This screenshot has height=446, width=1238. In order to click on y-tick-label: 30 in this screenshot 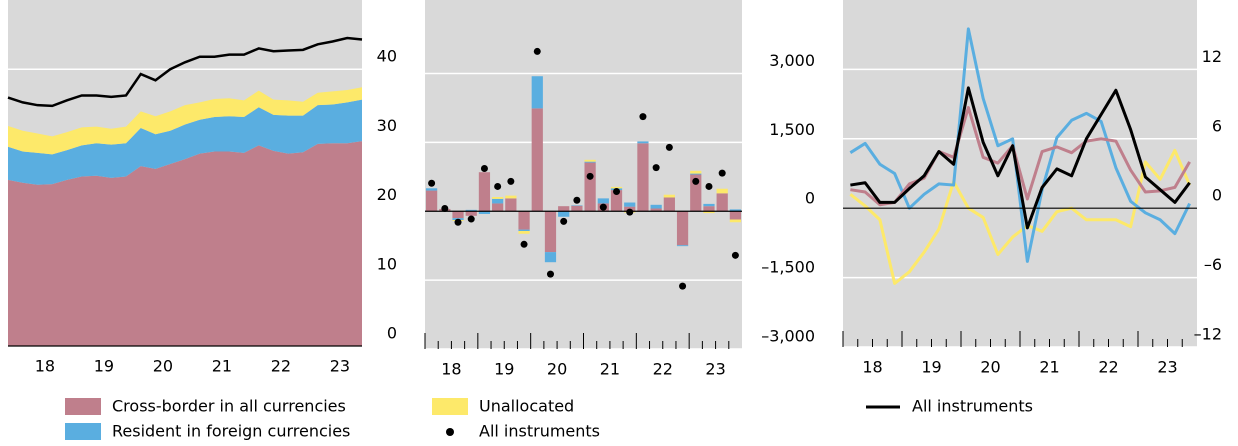, I will do `click(387, 125)`.